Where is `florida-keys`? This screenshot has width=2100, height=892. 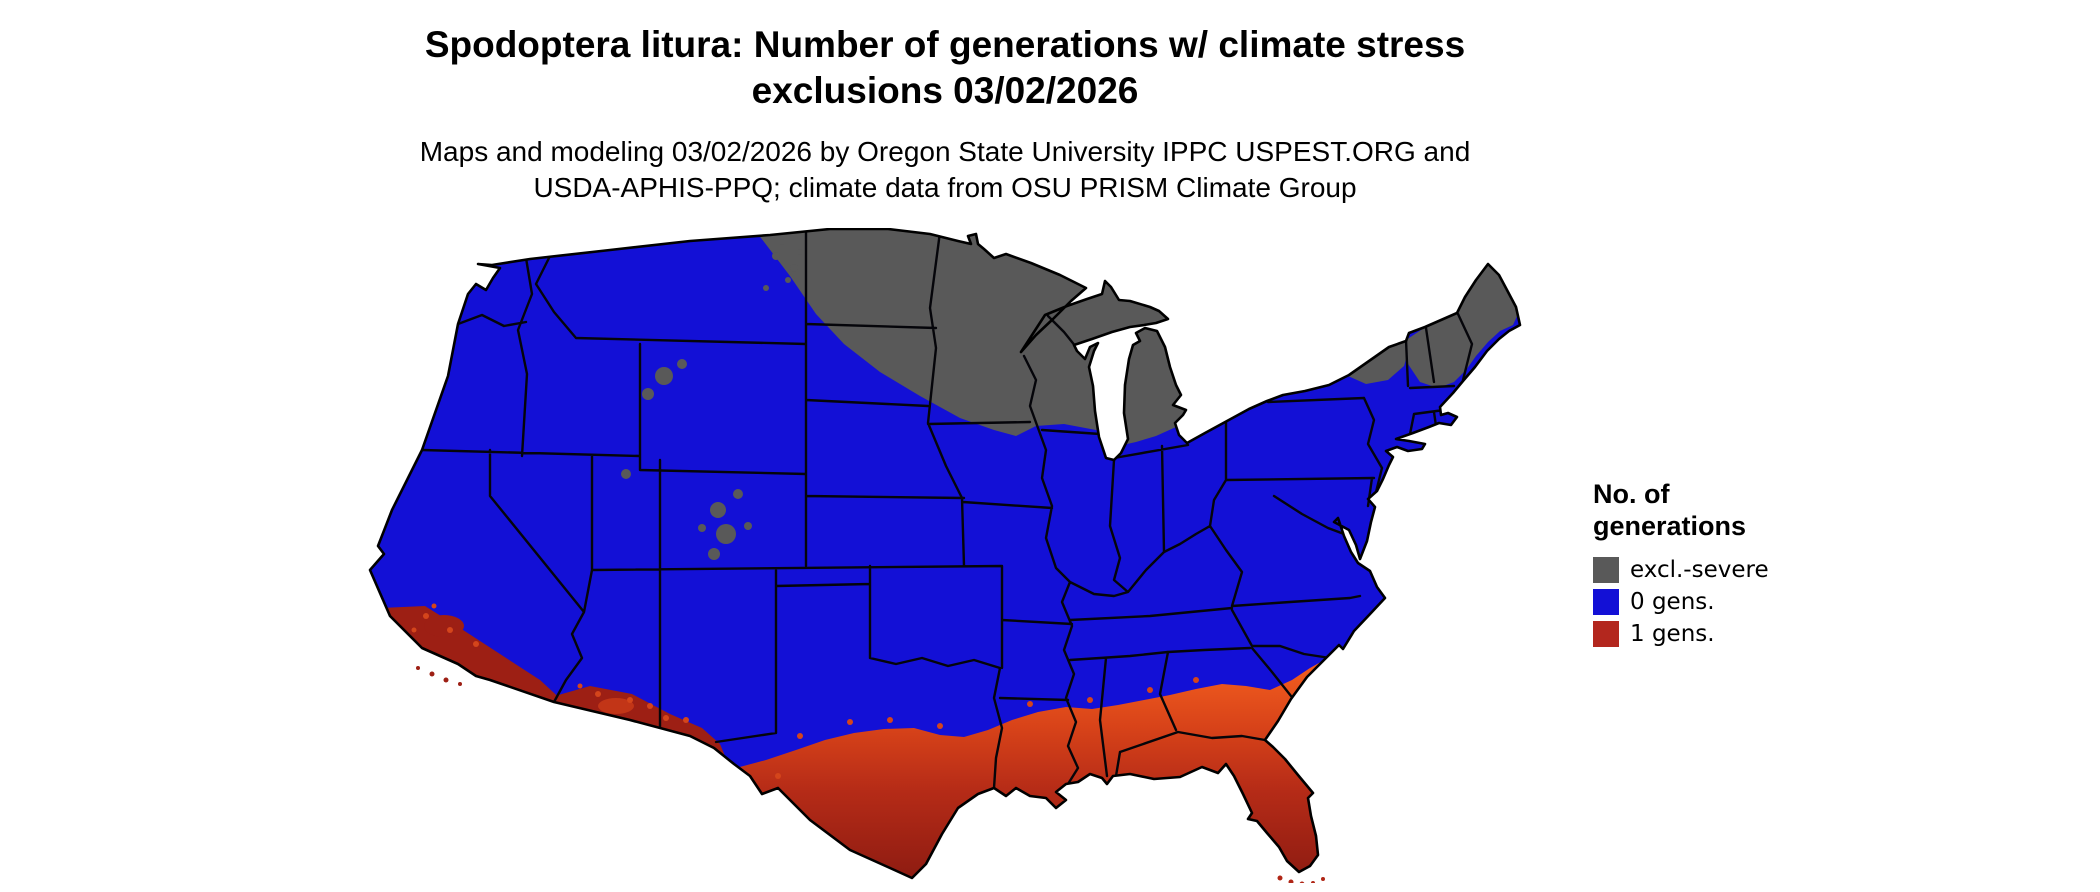
florida-keys is located at coordinates (1301, 879).